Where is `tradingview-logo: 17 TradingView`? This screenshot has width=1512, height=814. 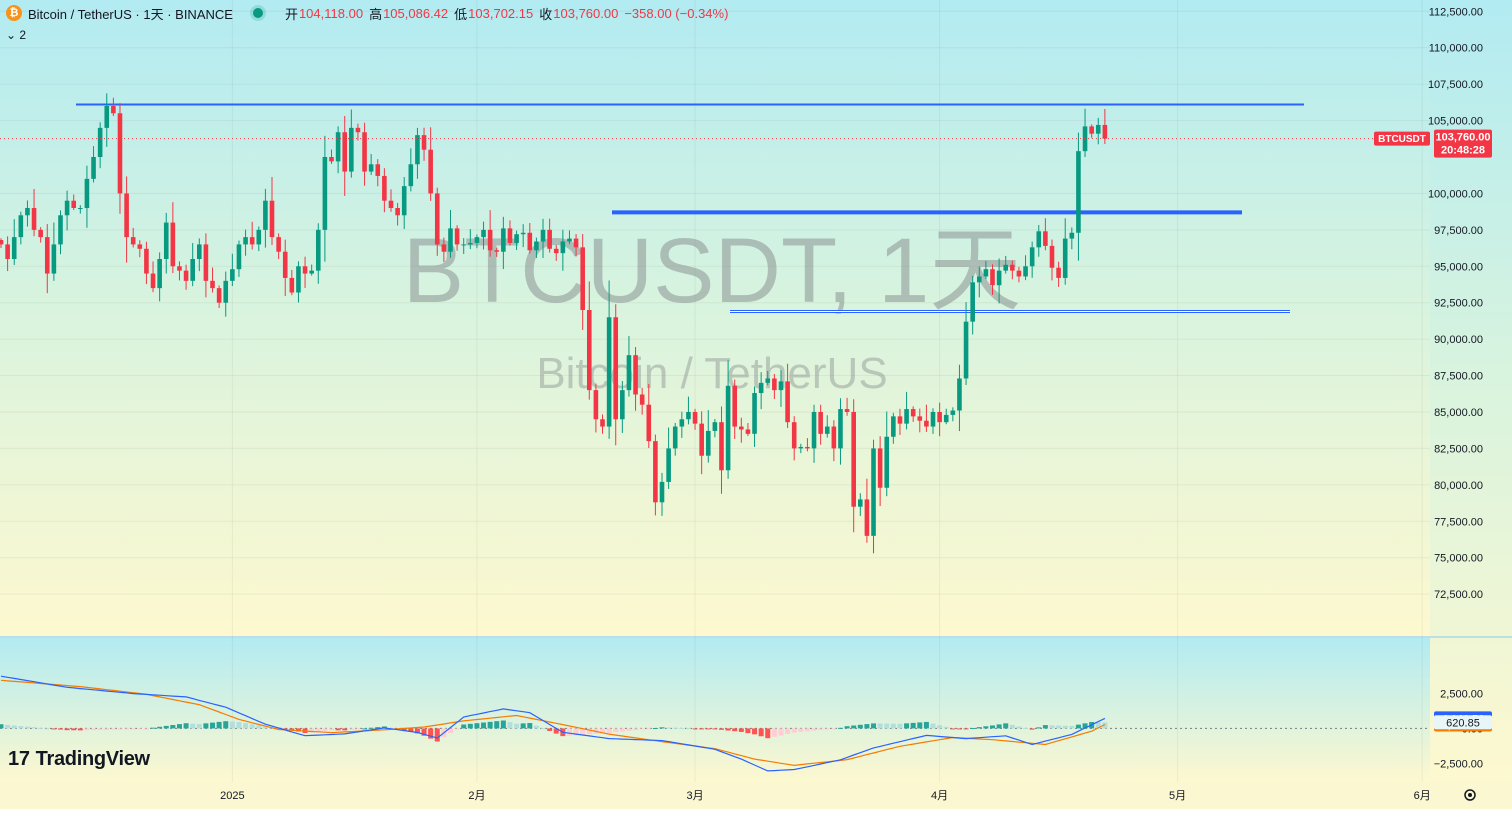 tradingview-logo: 17 TradingView is located at coordinates (79, 759).